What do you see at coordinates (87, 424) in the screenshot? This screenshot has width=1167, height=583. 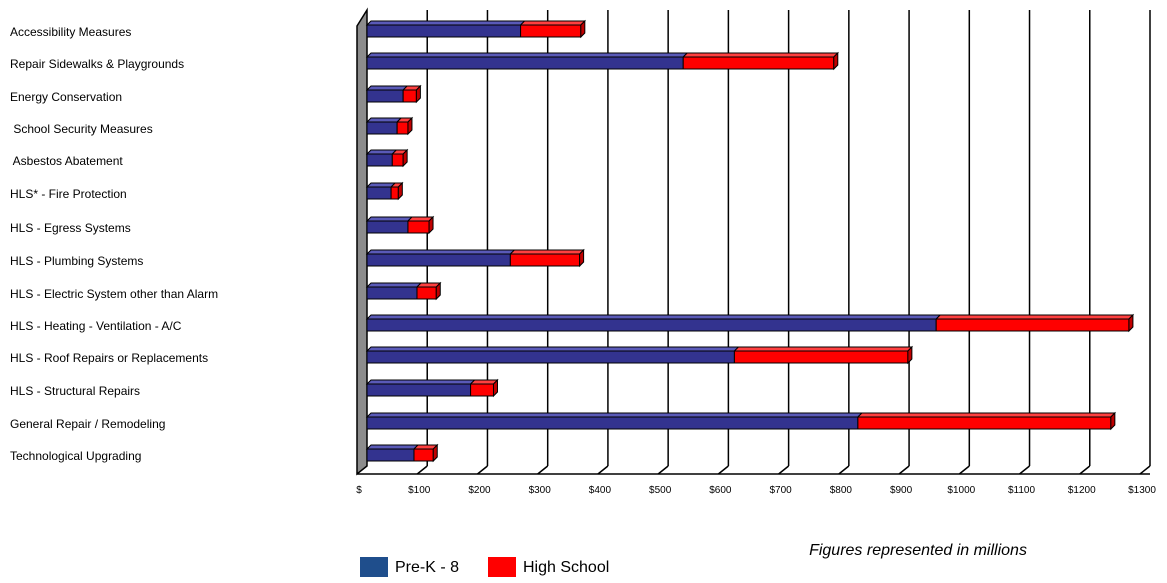 I see `category-label: General Repair / Remodeling` at bounding box center [87, 424].